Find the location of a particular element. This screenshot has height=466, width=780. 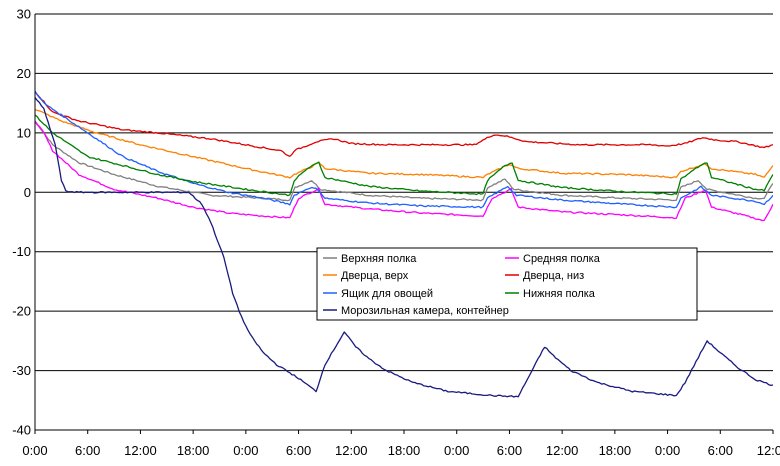

y-tick-label: 10 is located at coordinates (24, 132).